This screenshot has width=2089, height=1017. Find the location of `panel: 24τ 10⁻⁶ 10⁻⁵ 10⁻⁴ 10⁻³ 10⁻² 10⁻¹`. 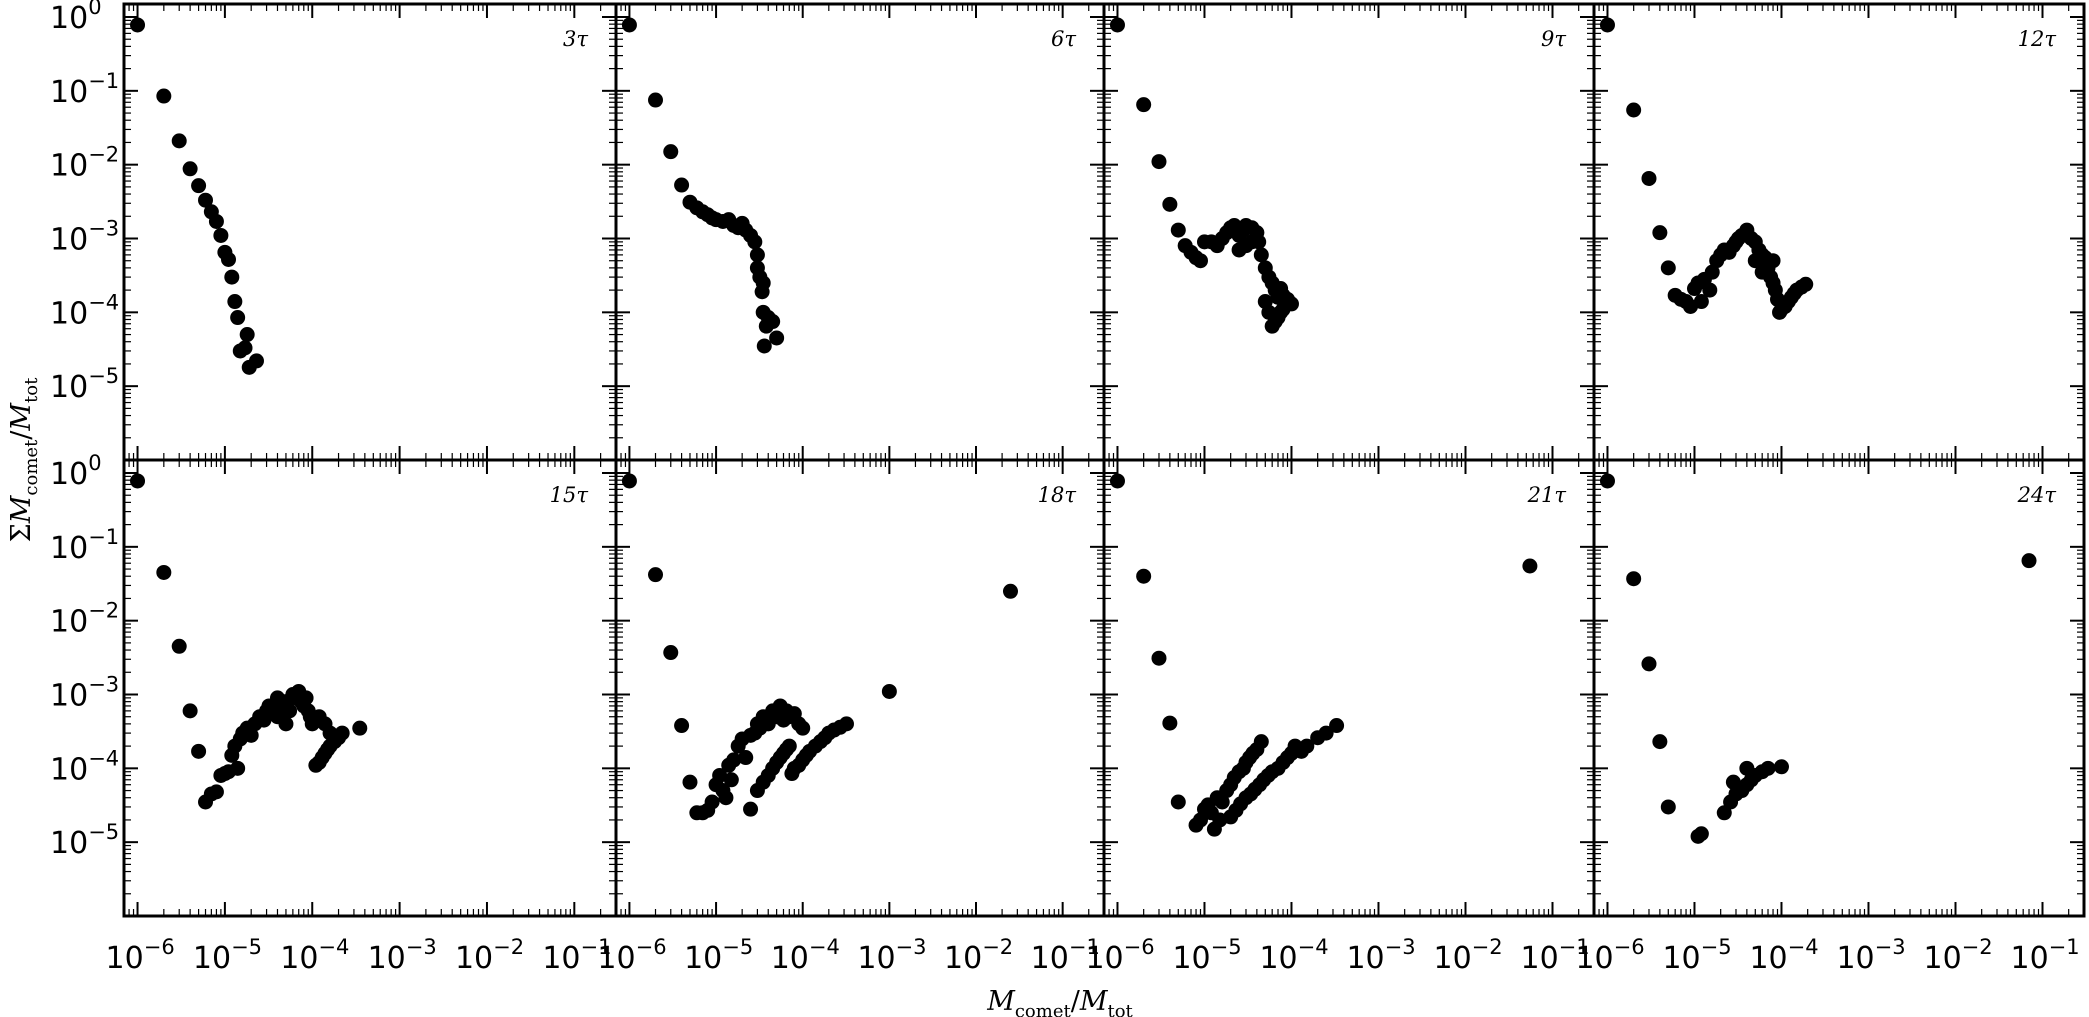

panel: 24τ 10⁻⁶ 10⁻⁵ 10⁻⁴ 10⁻³ 10⁻² 10⁻¹ is located at coordinates (1830, 717).